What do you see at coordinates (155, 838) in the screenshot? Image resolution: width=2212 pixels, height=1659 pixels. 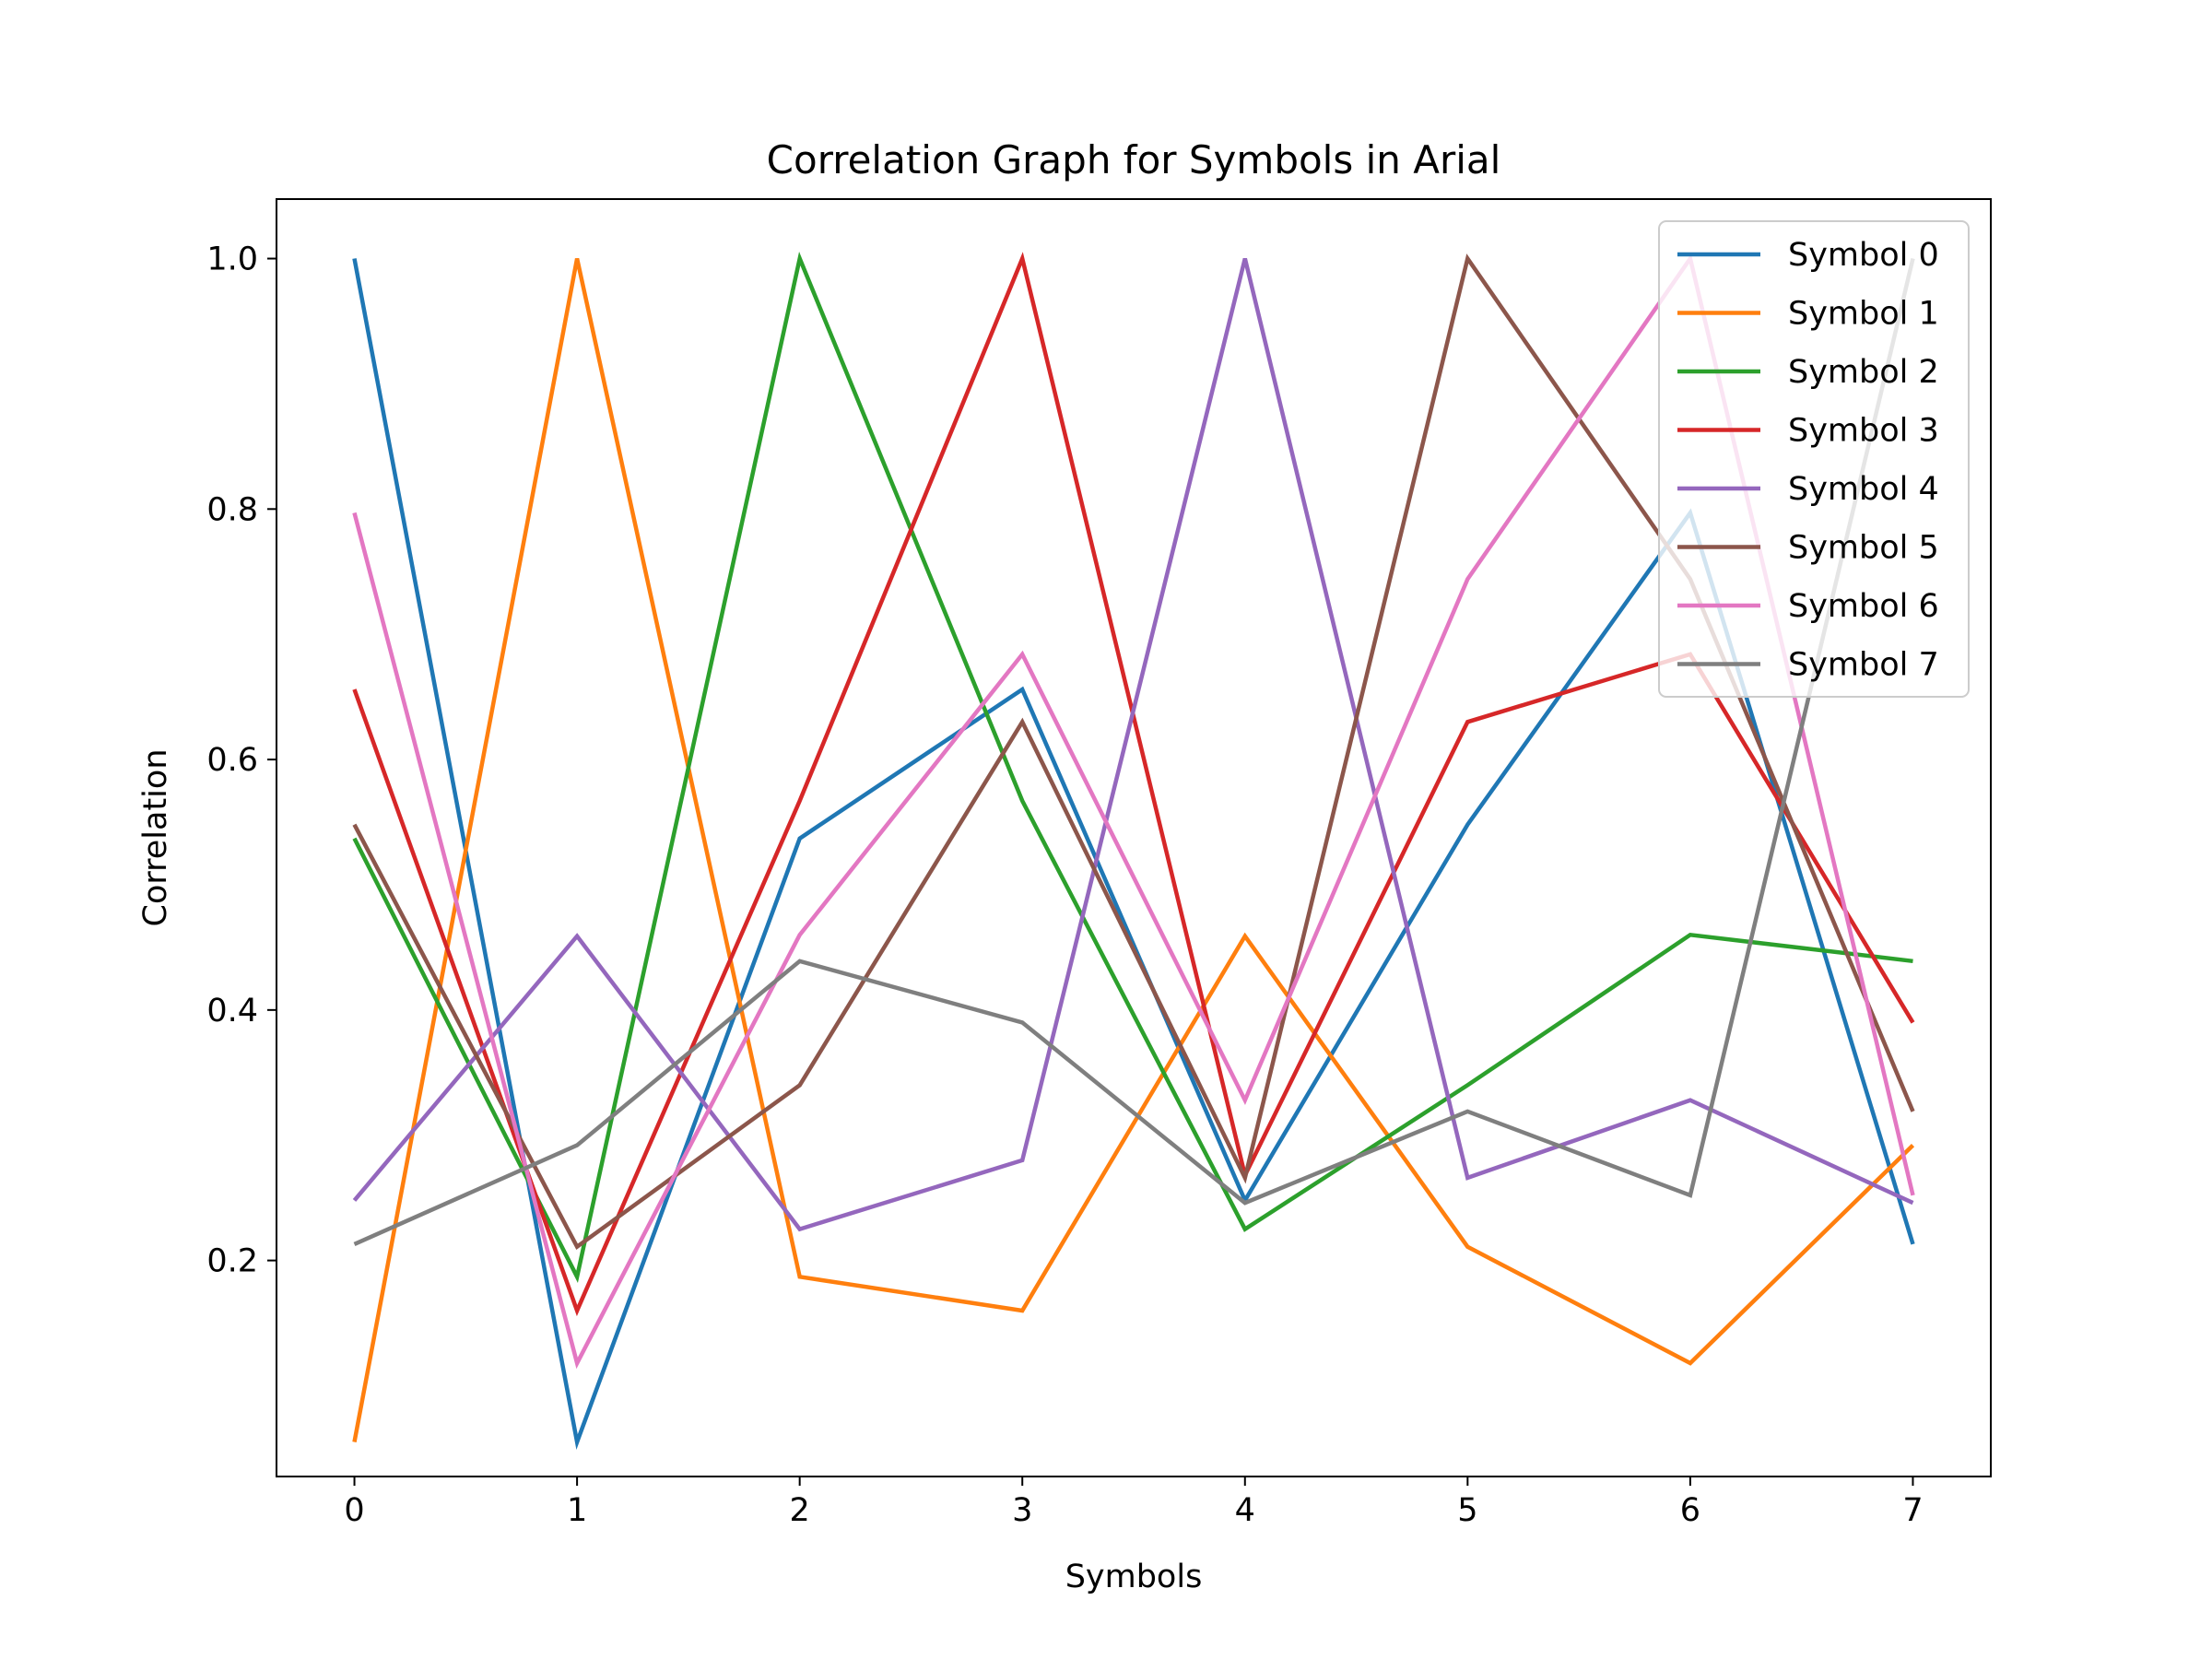 I see `y-axis-label: Correlation` at bounding box center [155, 838].